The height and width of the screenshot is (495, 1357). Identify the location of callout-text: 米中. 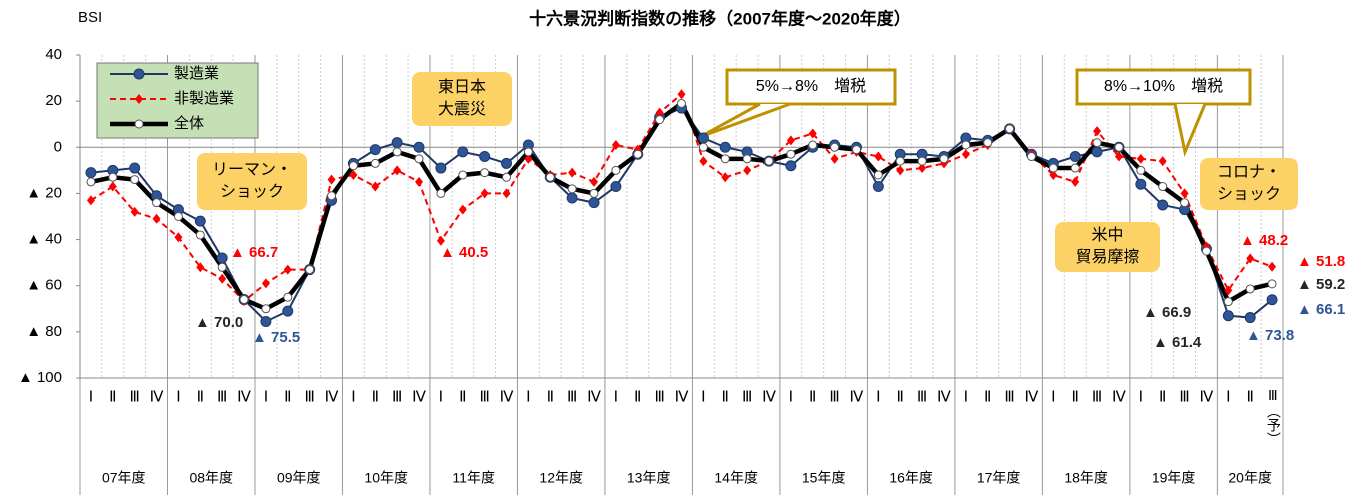
(1107, 235).